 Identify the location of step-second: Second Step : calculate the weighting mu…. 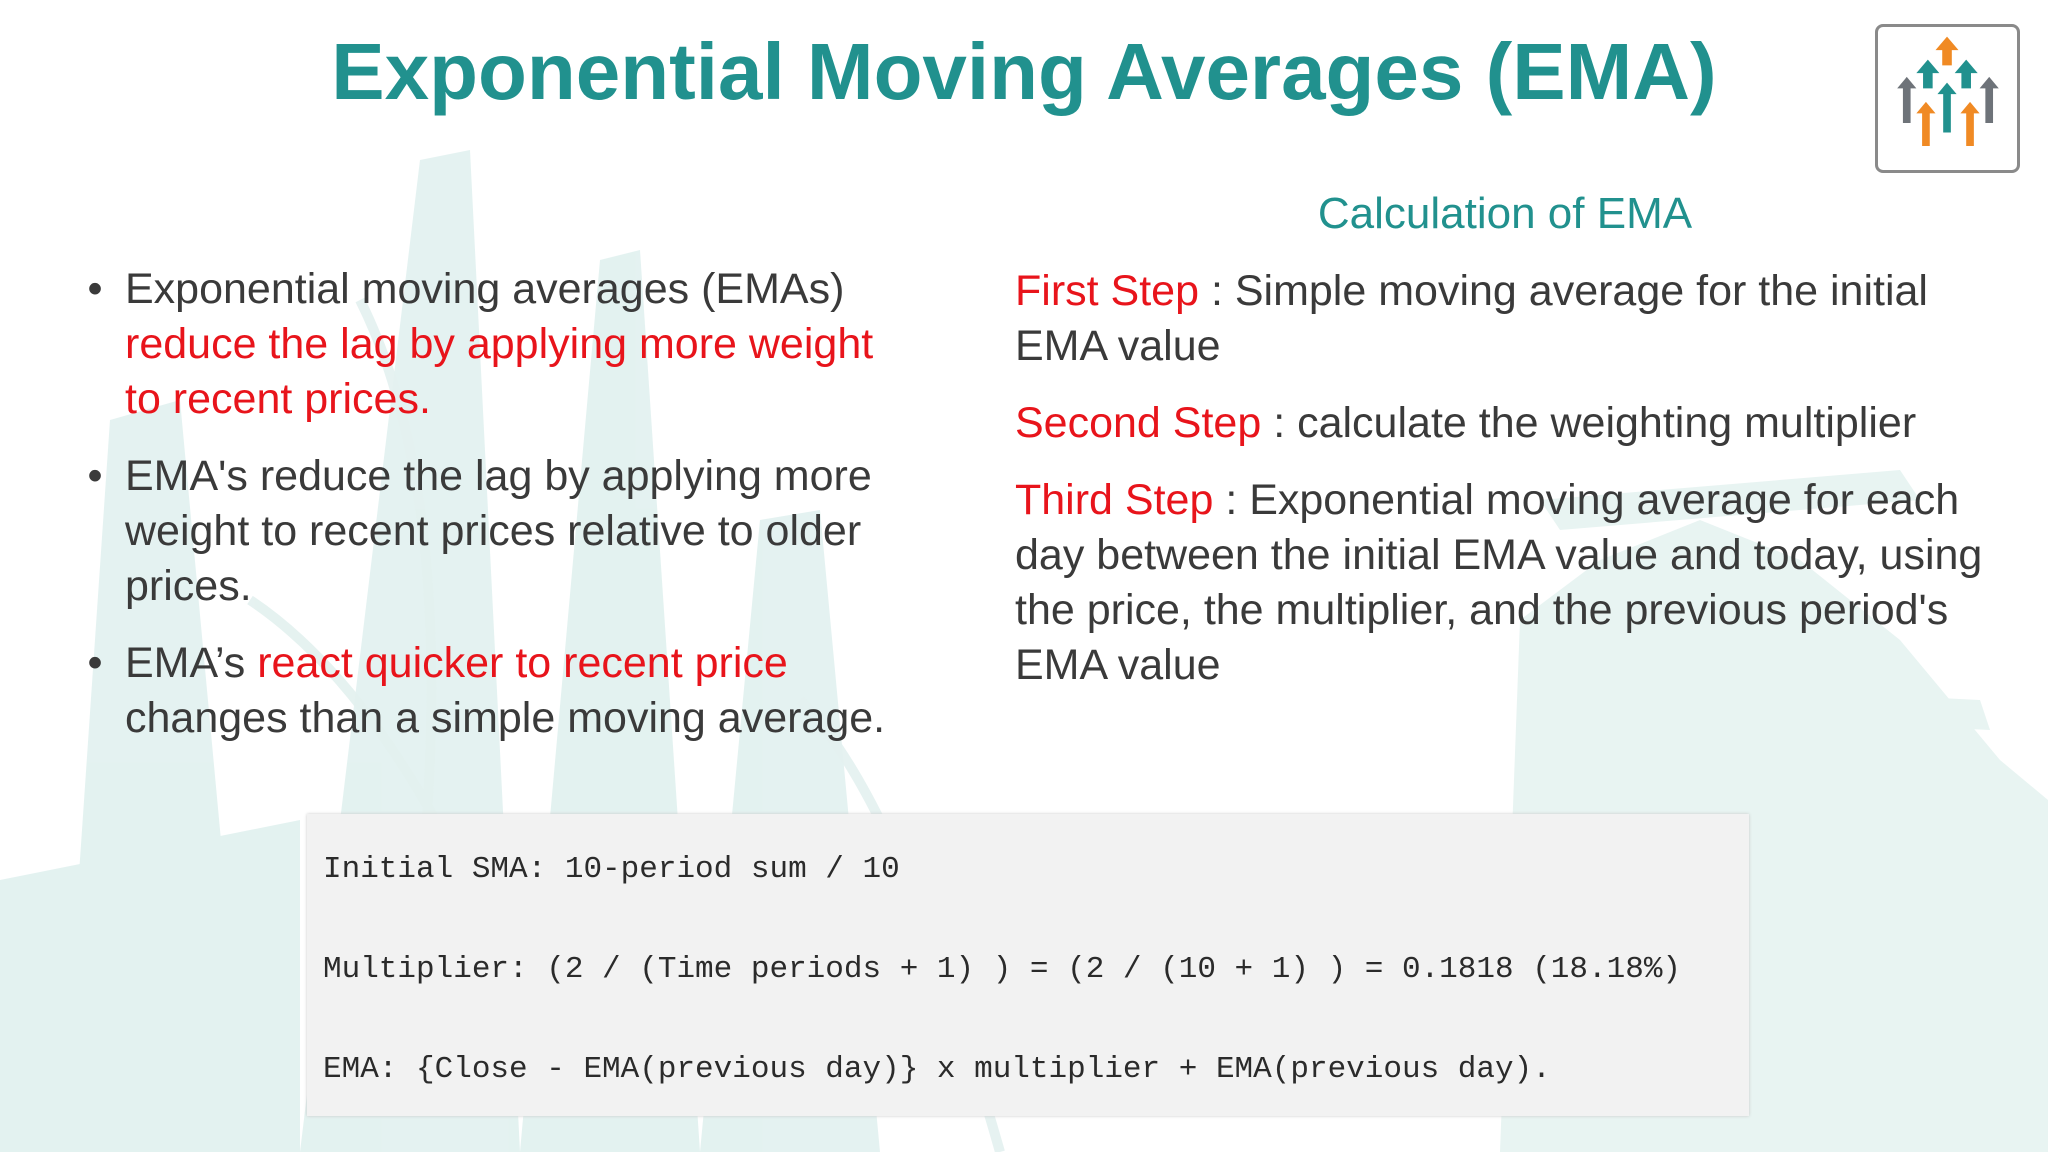
(1505, 423).